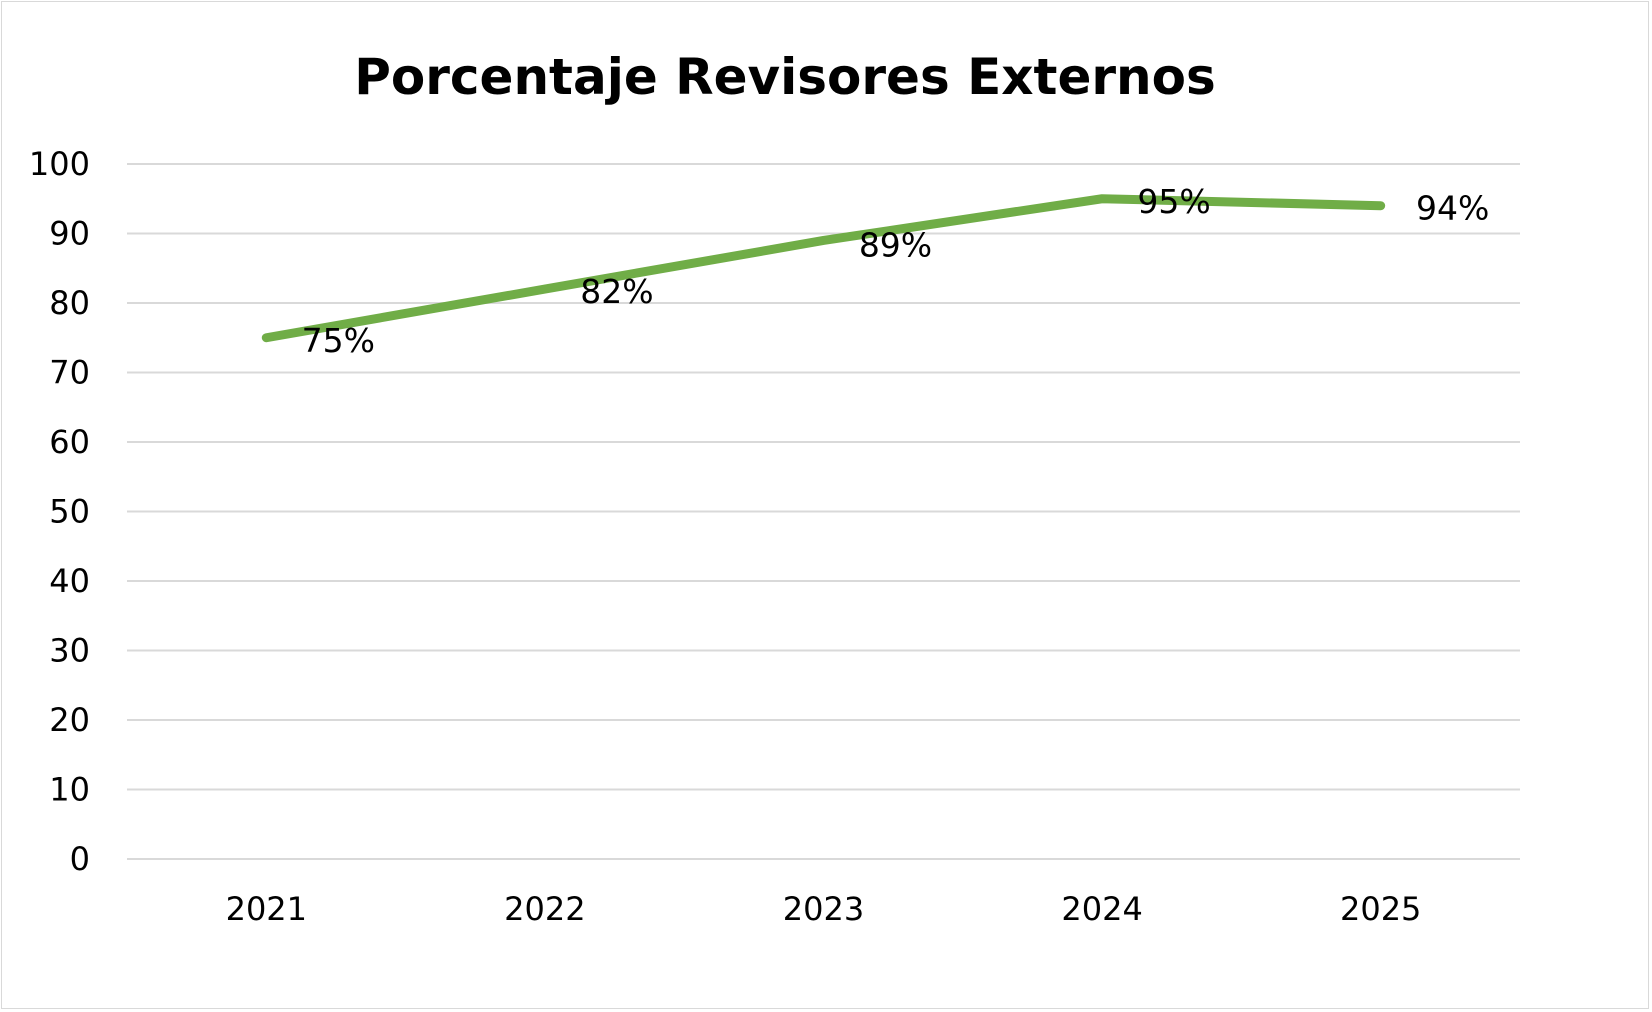 Image resolution: width=1652 pixels, height=1012 pixels. I want to click on data-label-2023: 89%, so click(895, 244).